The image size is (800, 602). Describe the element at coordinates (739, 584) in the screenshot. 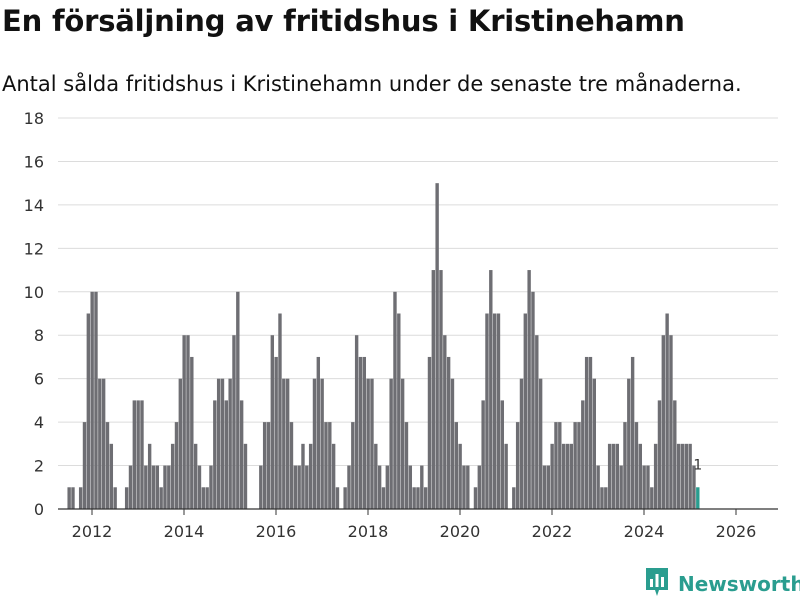

I see `brand-name: Newsworthy` at that location.